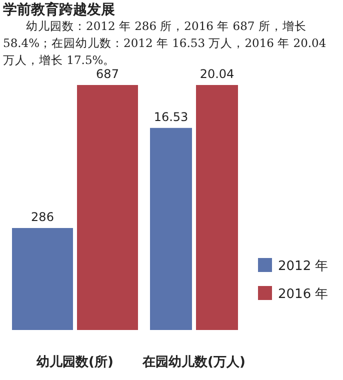  What do you see at coordinates (107, 74) in the screenshot?
I see `data-label: 687` at bounding box center [107, 74].